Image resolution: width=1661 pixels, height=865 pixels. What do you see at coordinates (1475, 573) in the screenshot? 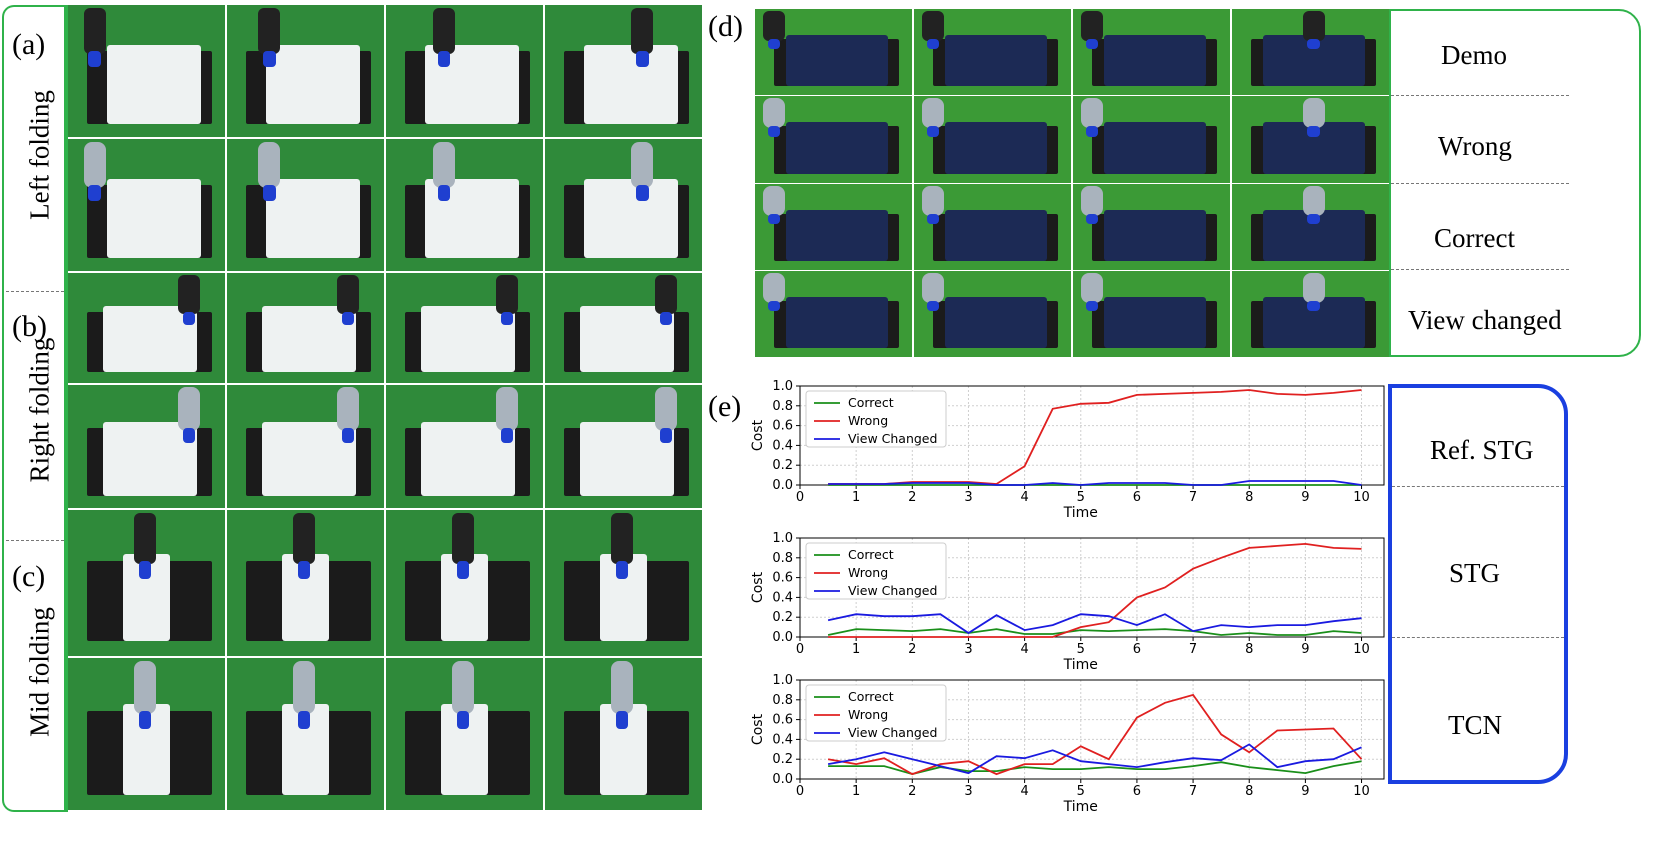
I see `e-label-stg: STG` at bounding box center [1475, 573].